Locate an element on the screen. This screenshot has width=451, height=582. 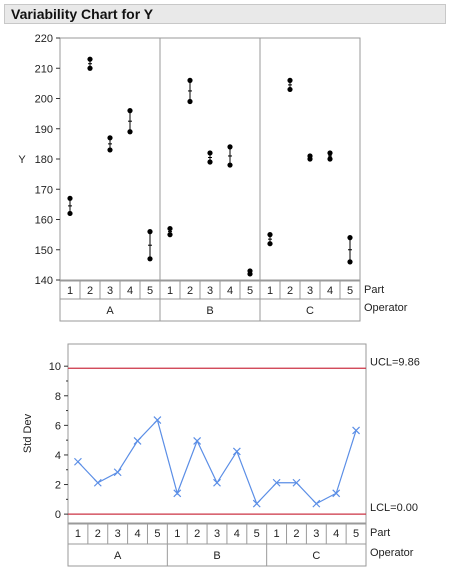
top-category-frame is located at coordinates (210, 301).